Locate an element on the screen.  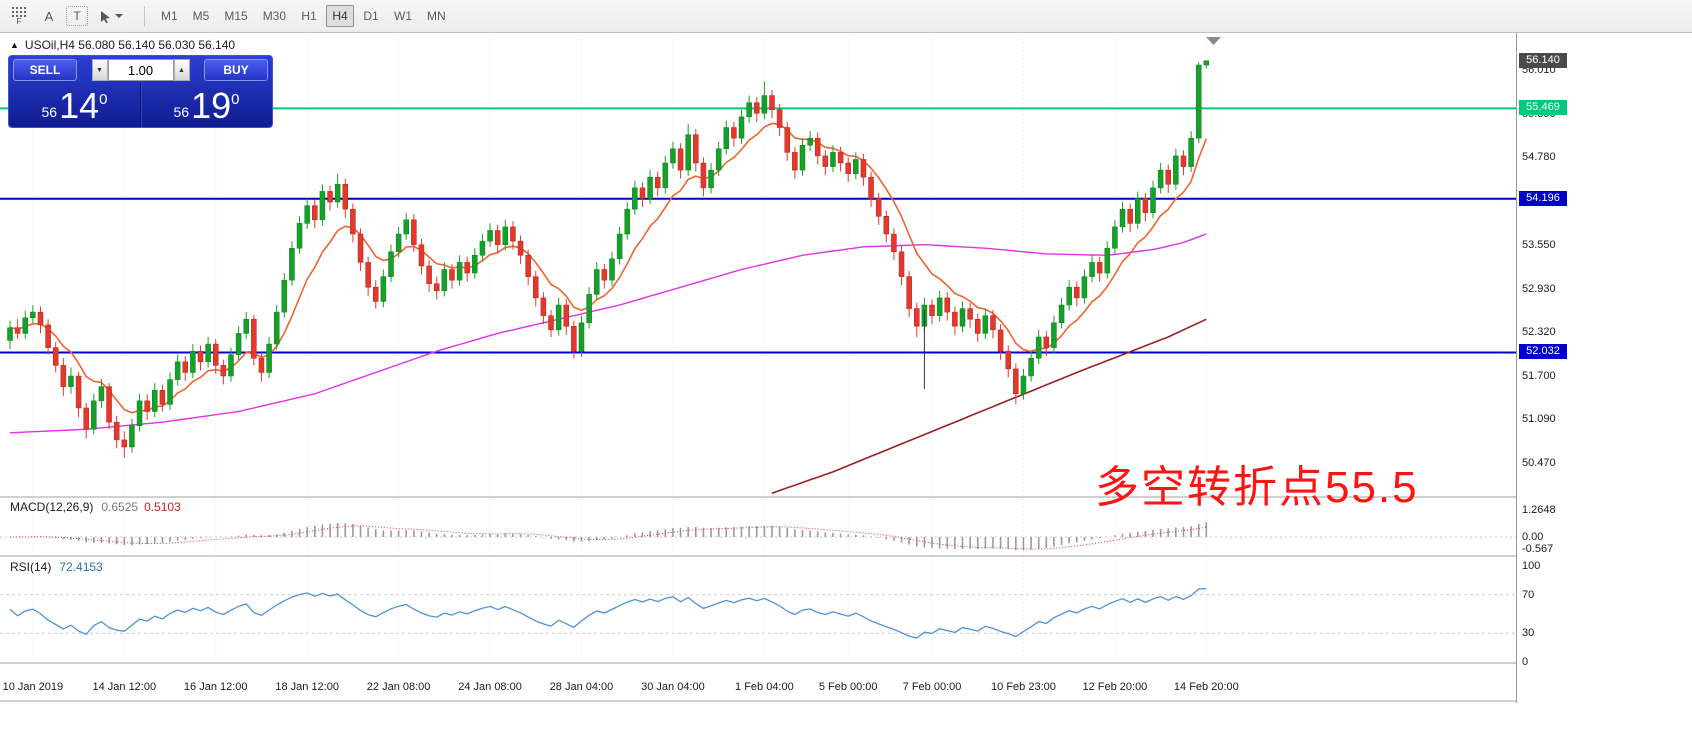
text-label-a: A is located at coordinates (49, 16).